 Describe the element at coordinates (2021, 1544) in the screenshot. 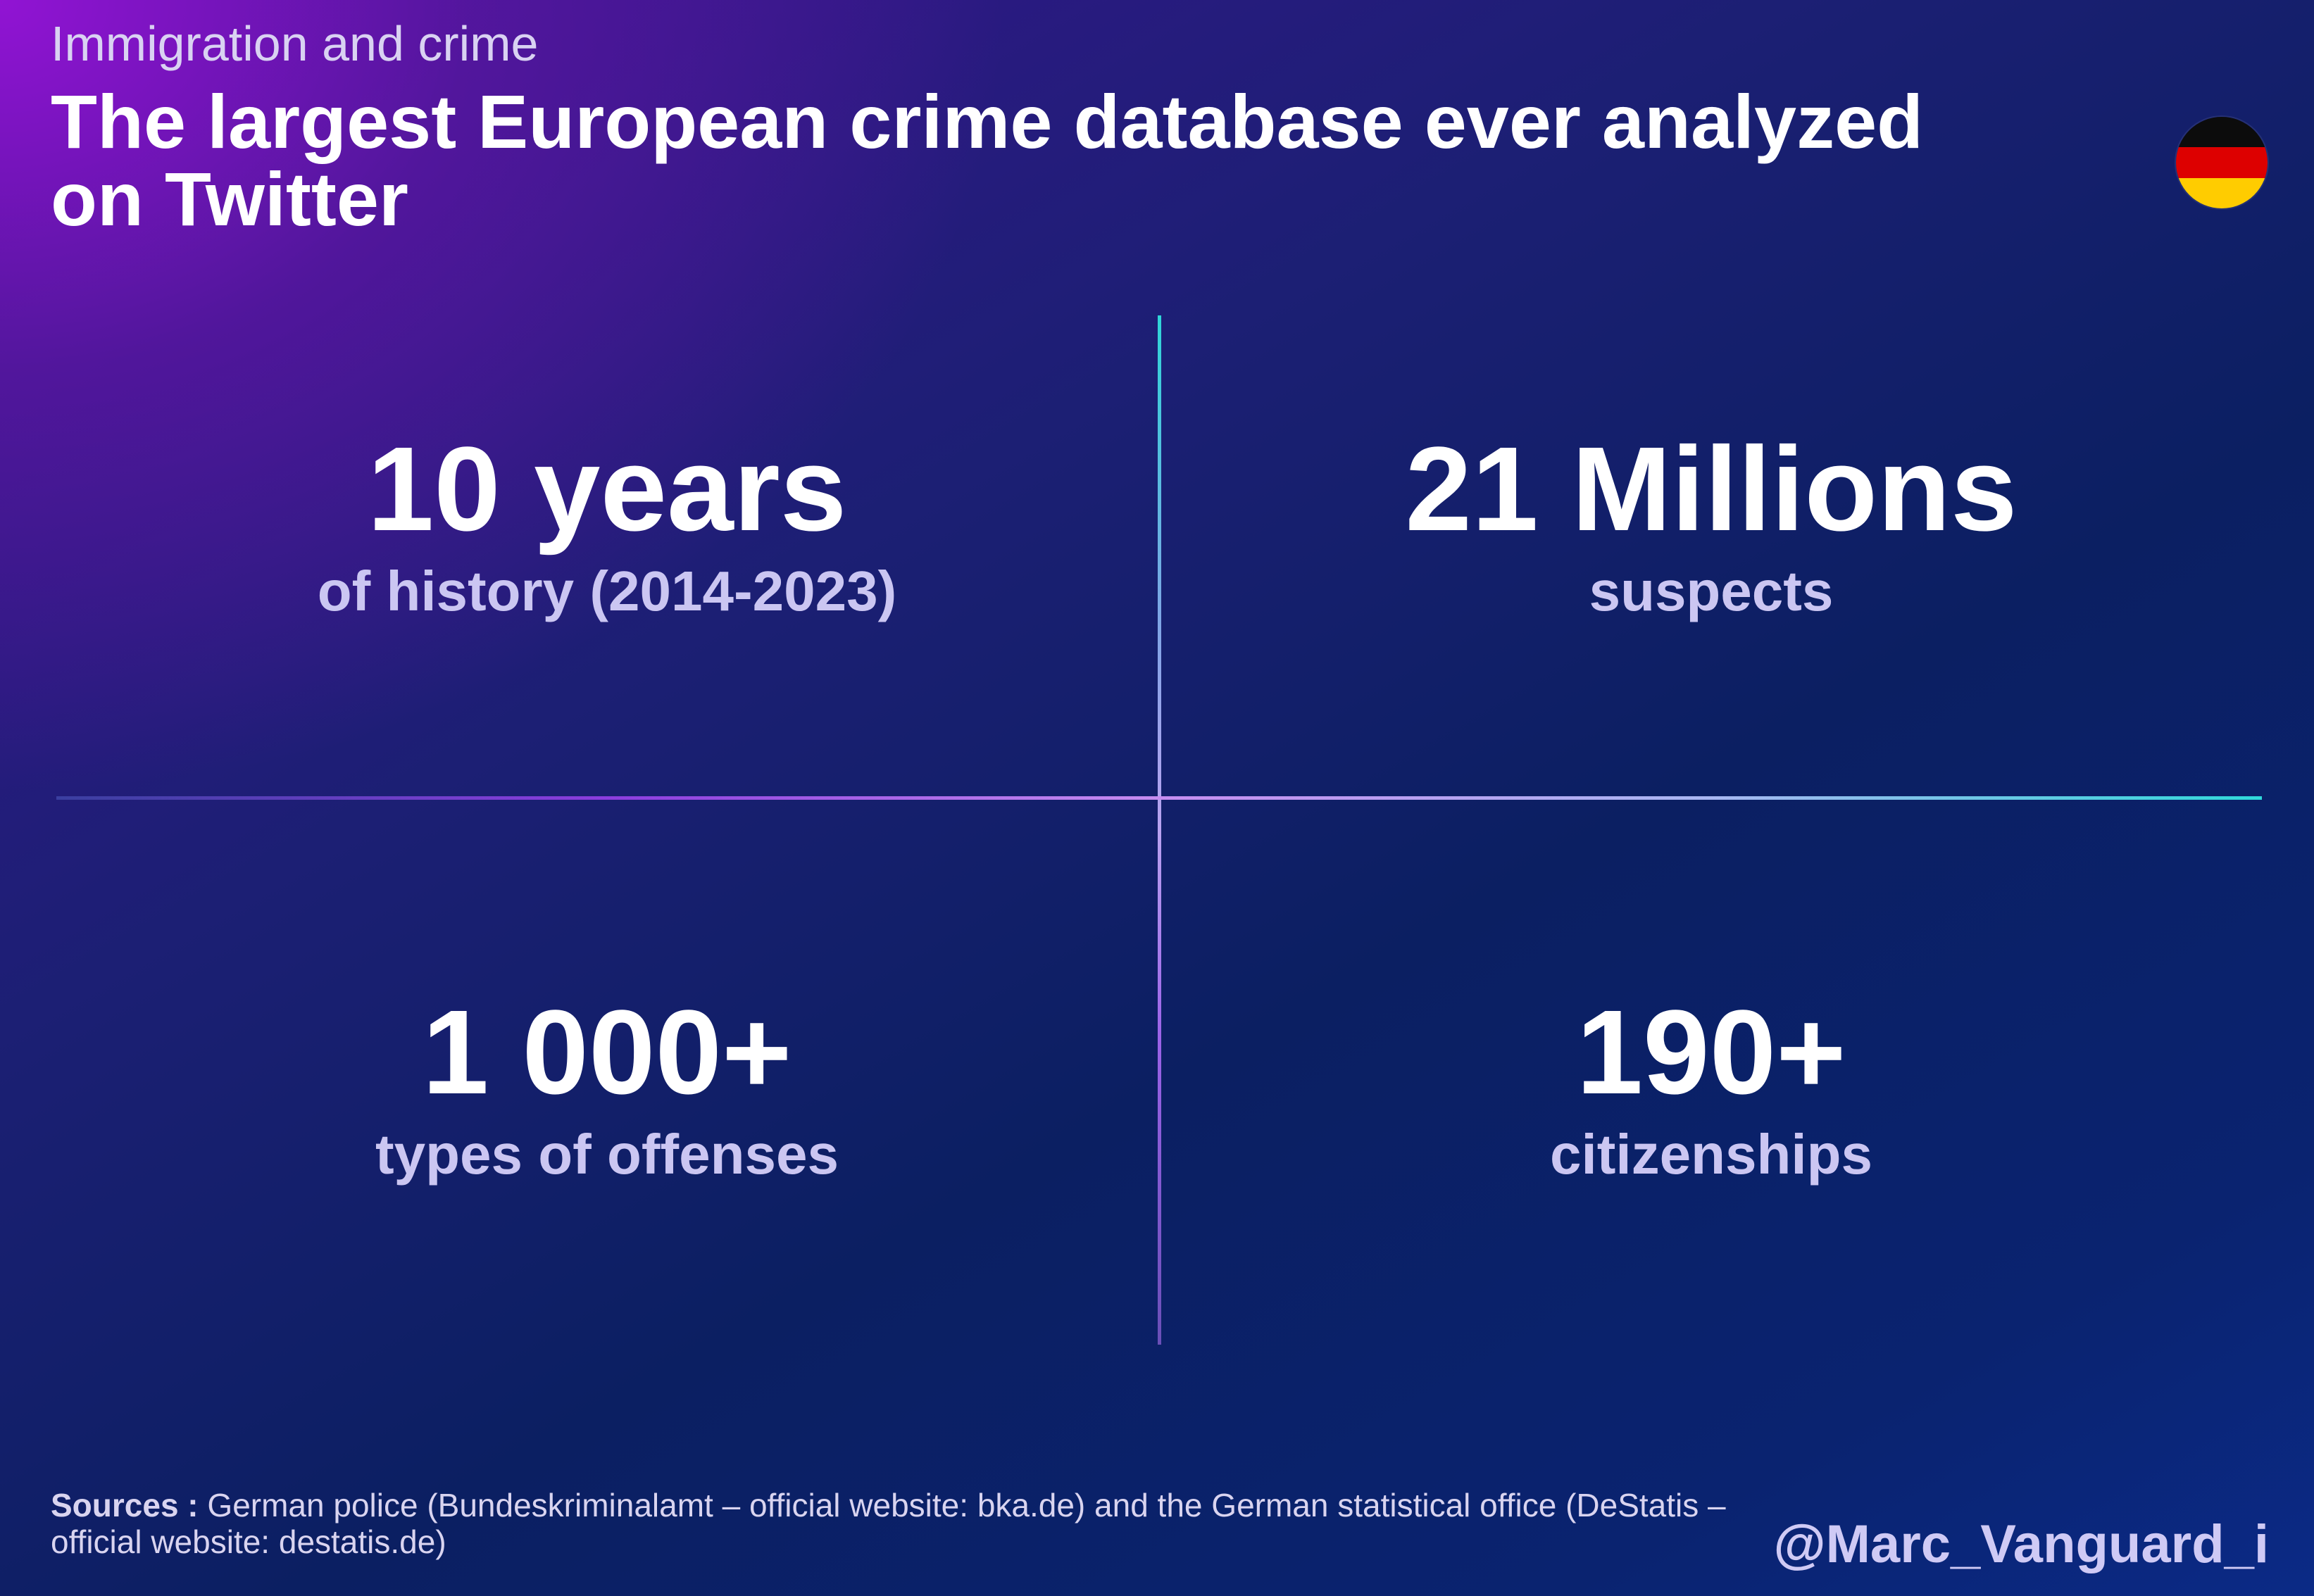

I see `author-handle: @Marc_Vanguard_i` at that location.